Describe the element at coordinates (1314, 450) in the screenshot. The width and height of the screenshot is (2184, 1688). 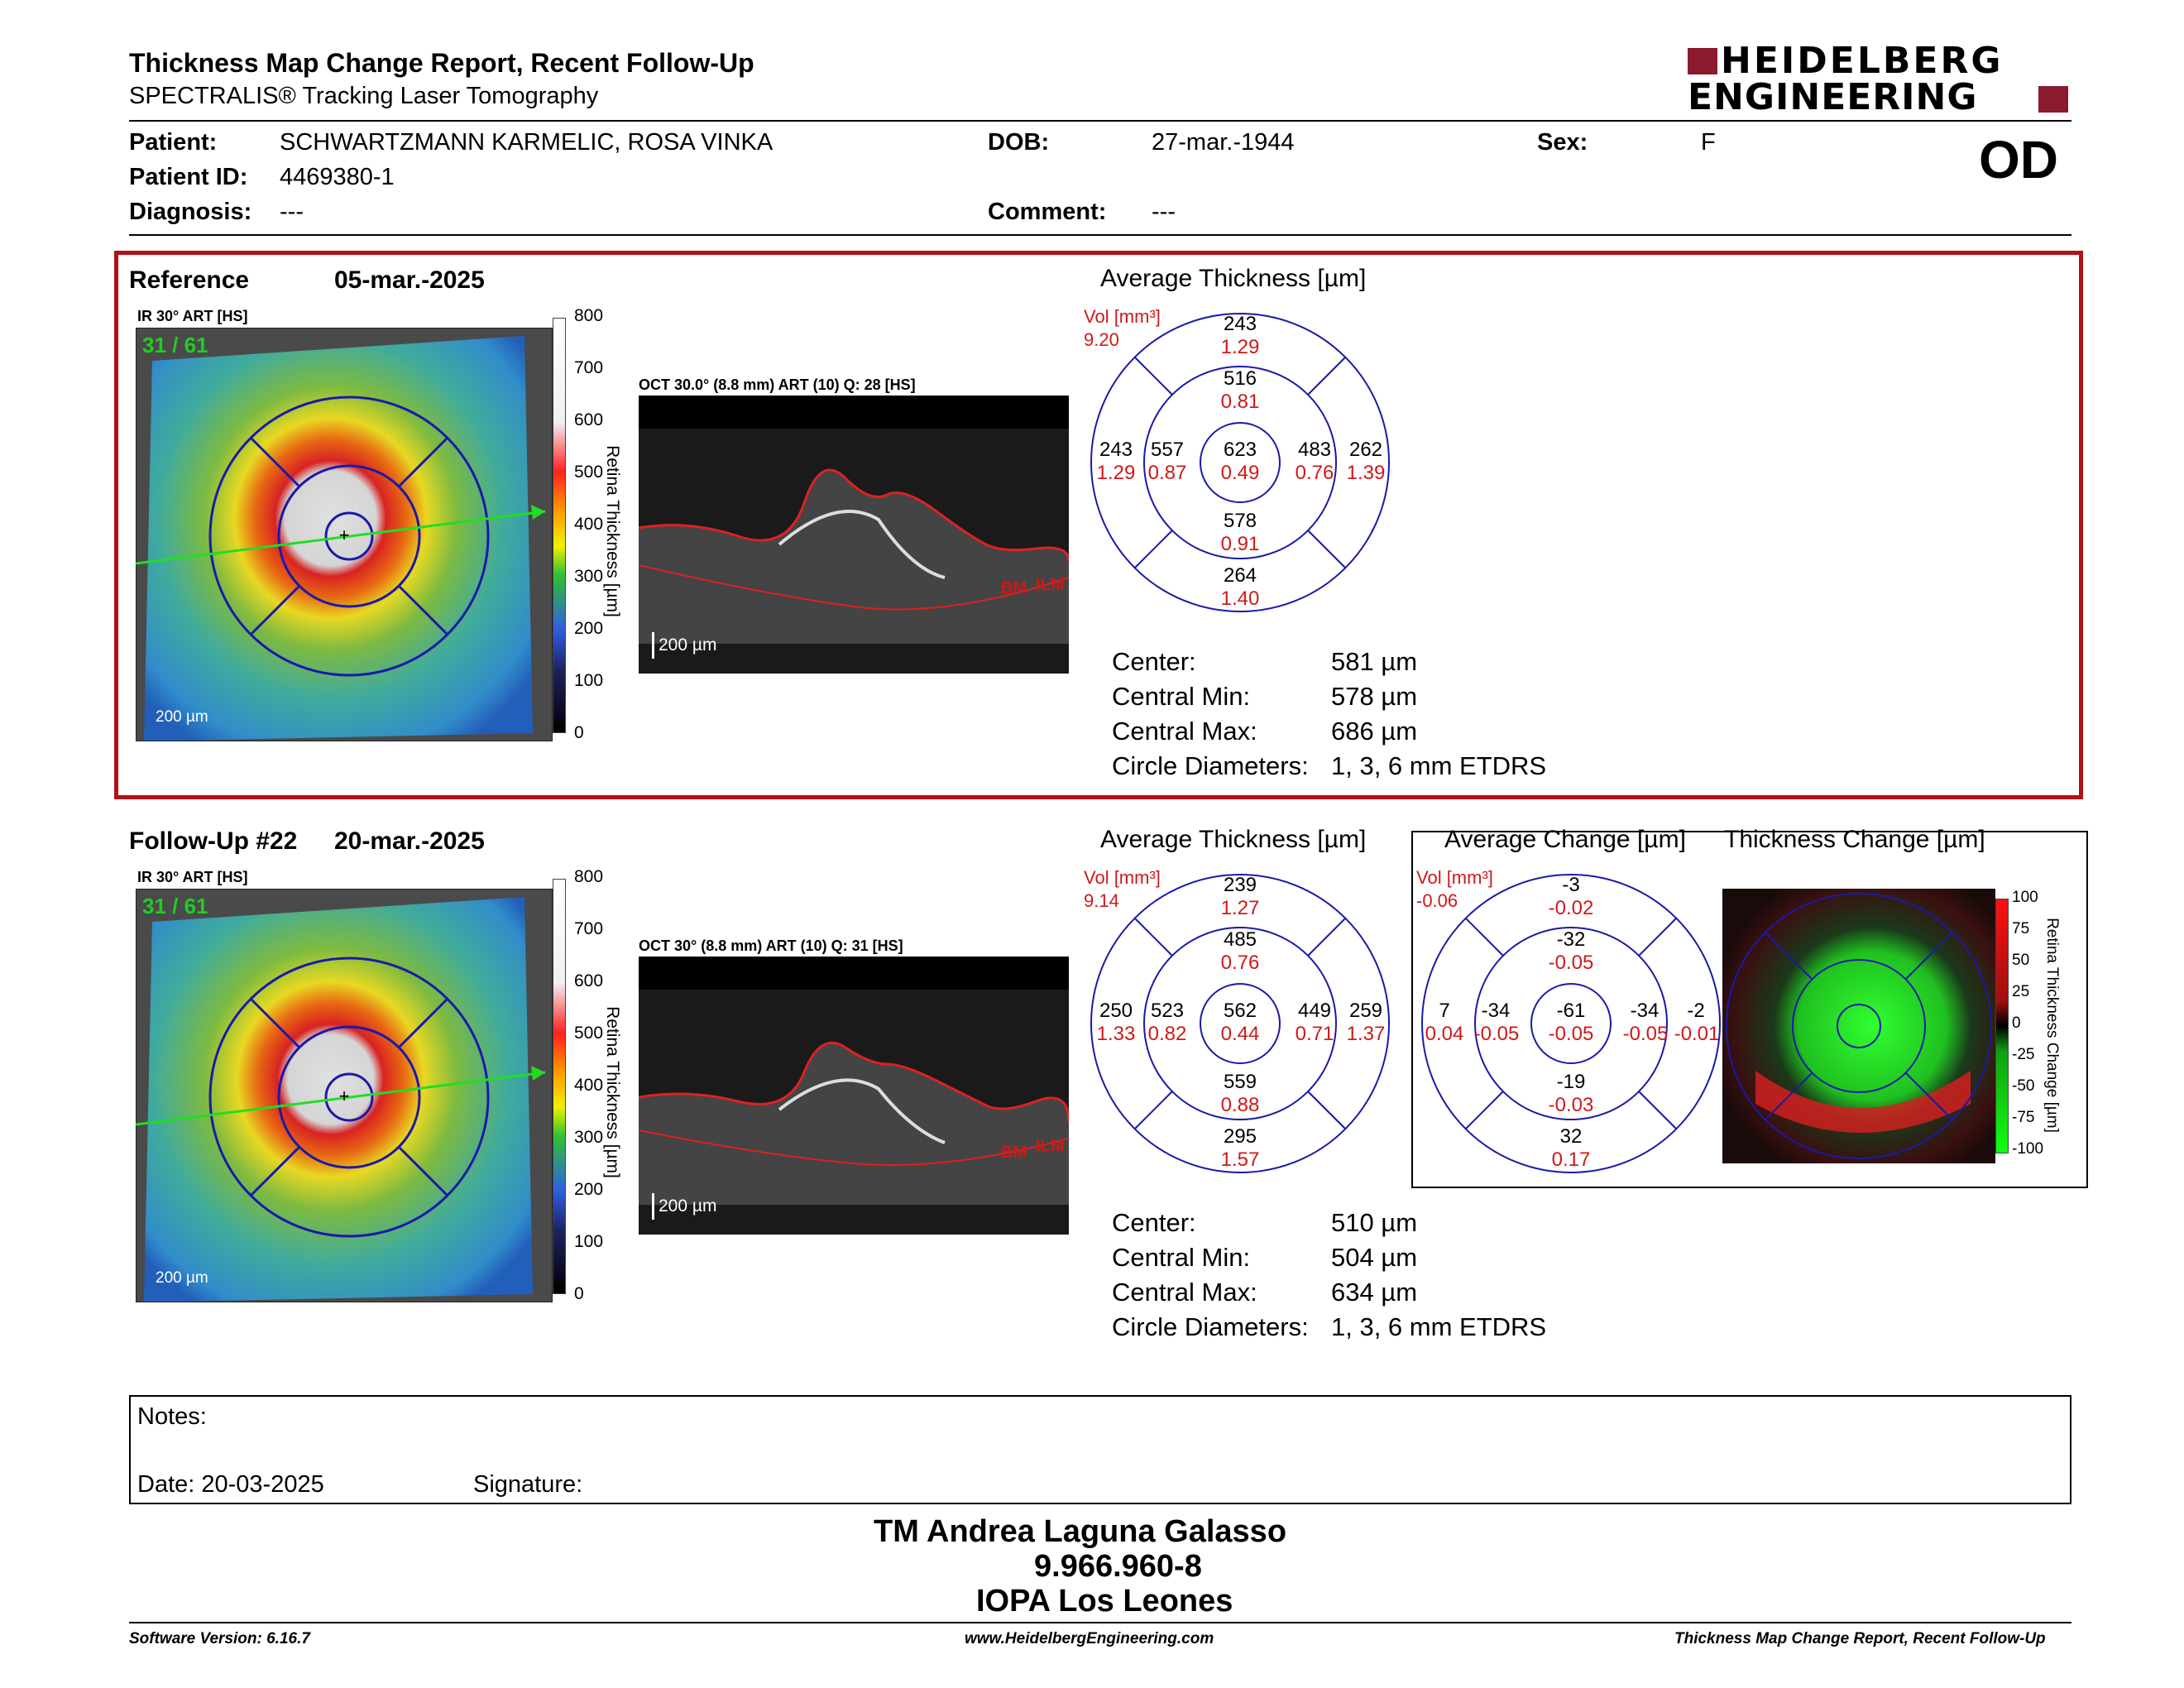
I see `inner-right-thickness: 483` at that location.